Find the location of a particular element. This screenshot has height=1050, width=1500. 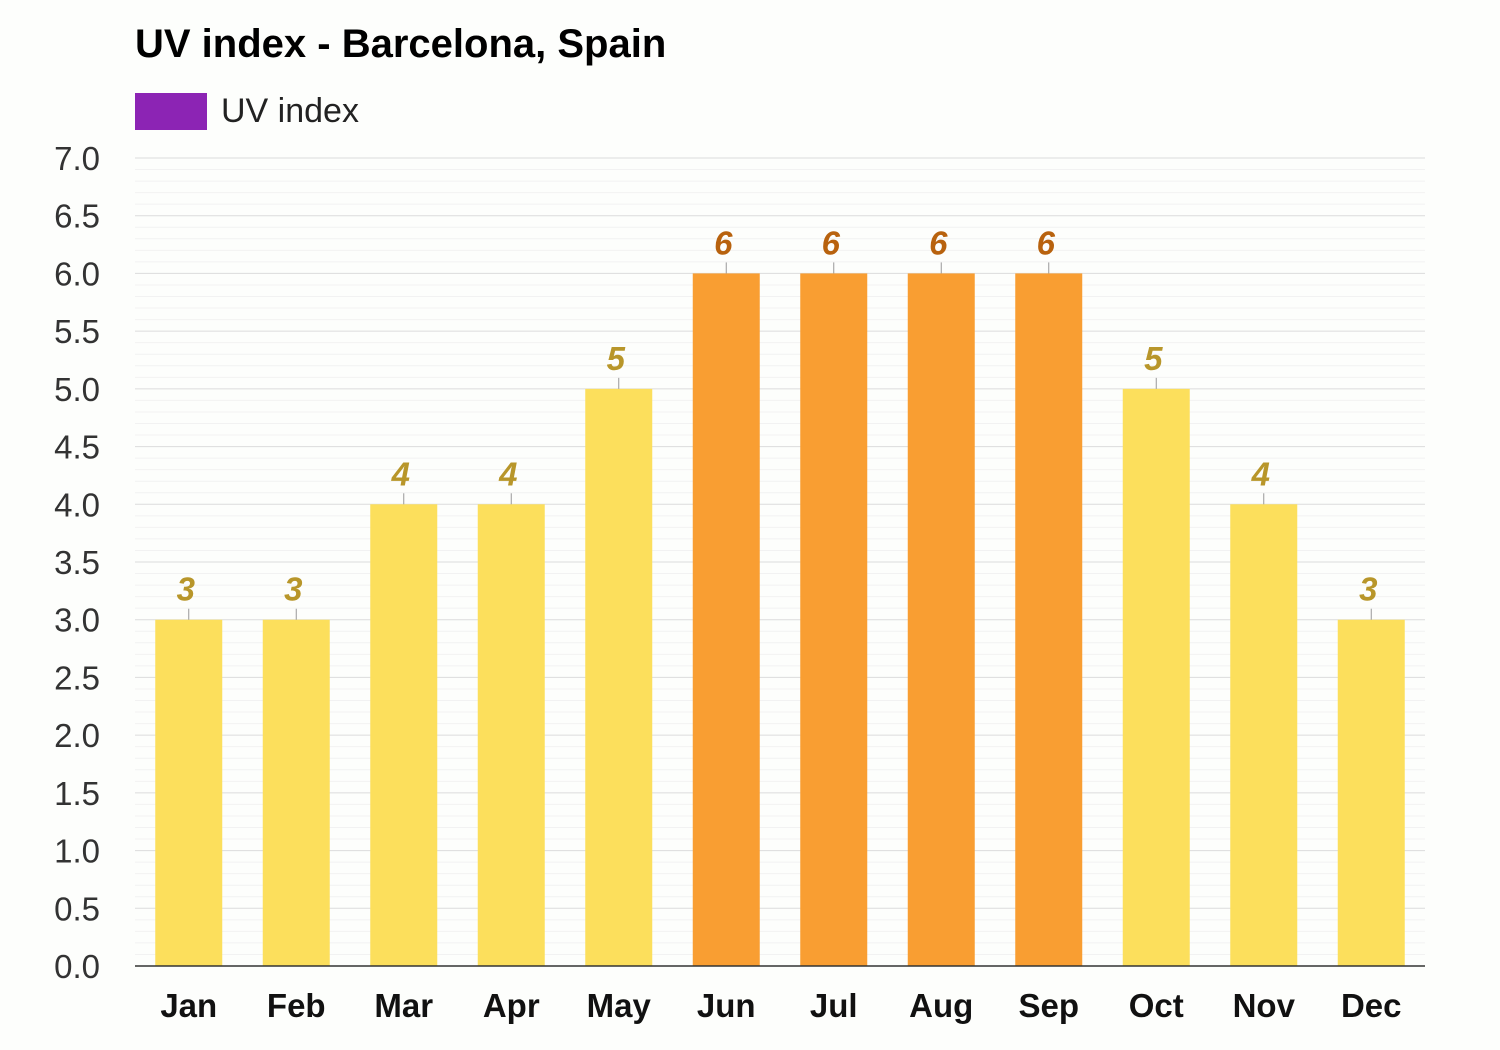

x-tick-label: Nov is located at coordinates (1264, 1005).